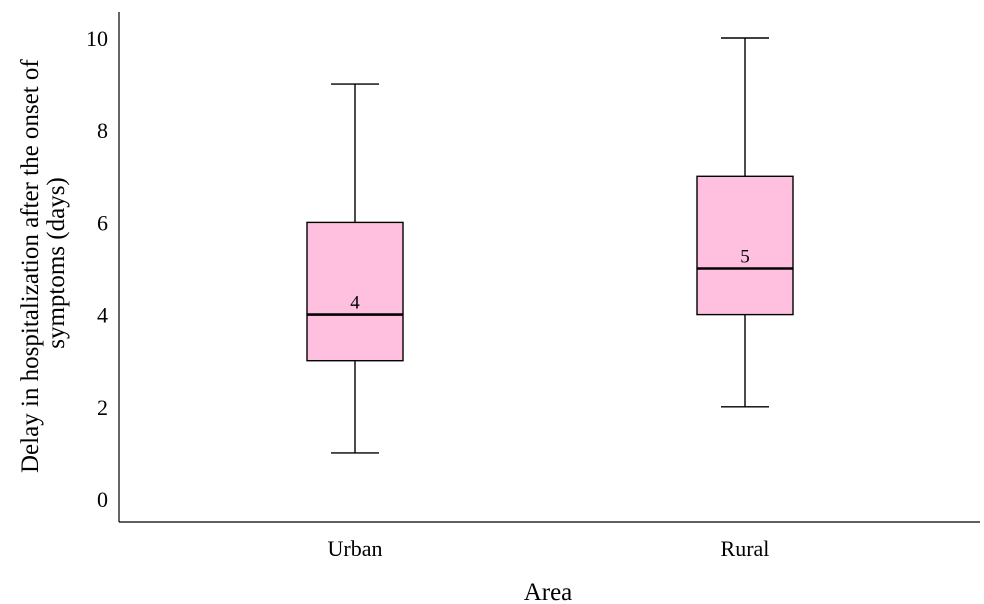  Describe the element at coordinates (355, 303) in the screenshot. I see `median-label: 4` at that location.